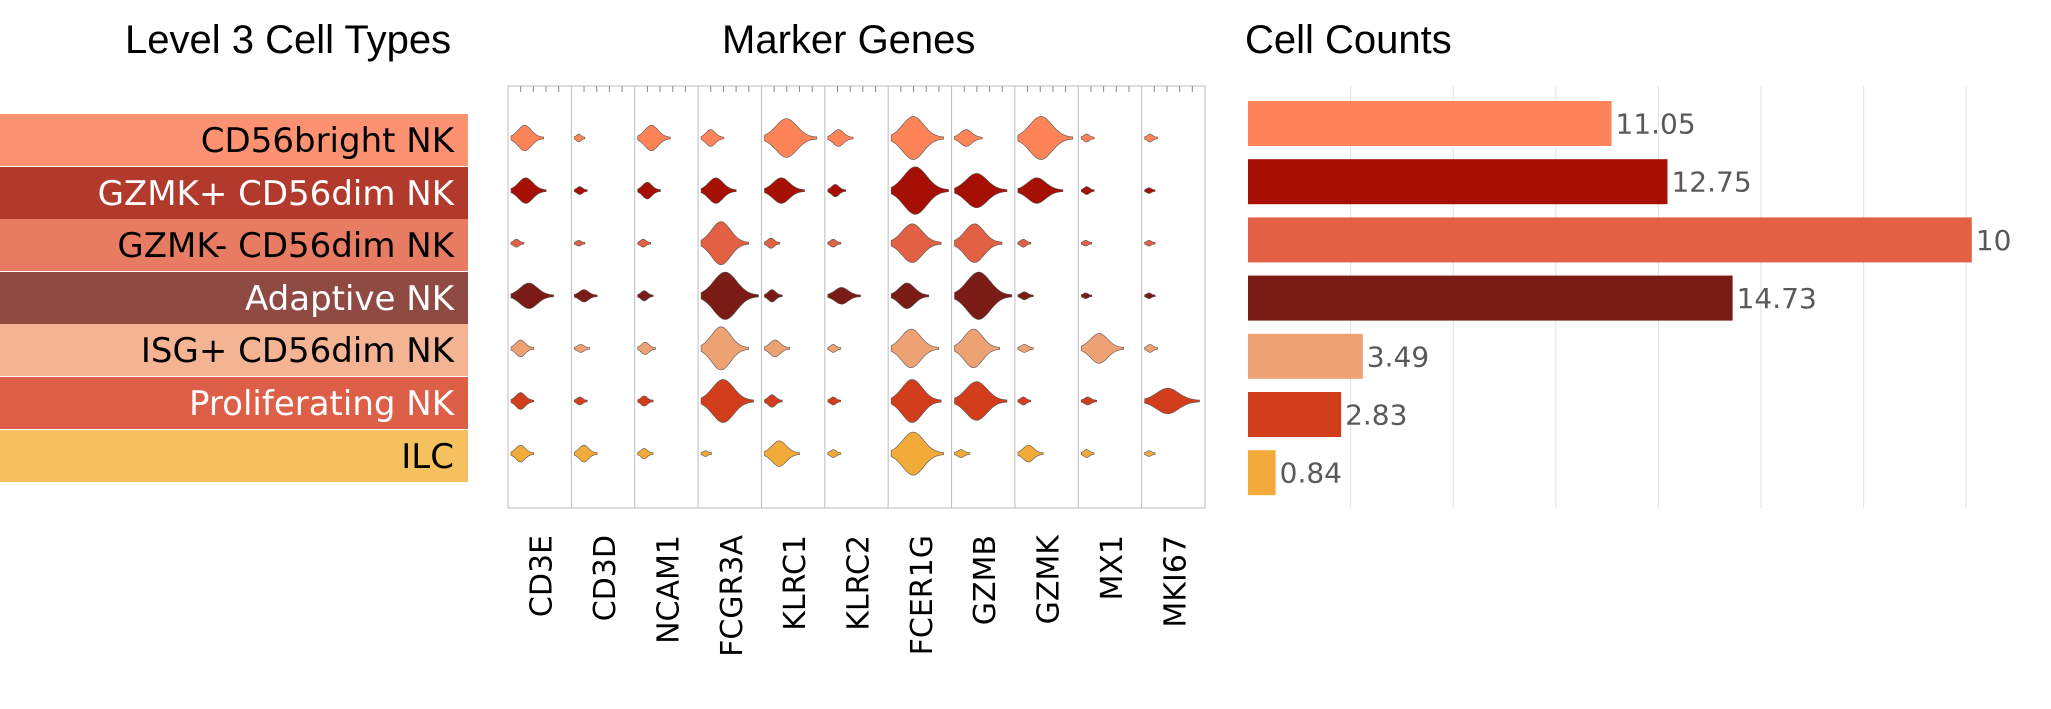 The image size is (2051, 709). What do you see at coordinates (1049, 579) in the screenshot?
I see `gene-label: GZMK` at bounding box center [1049, 579].